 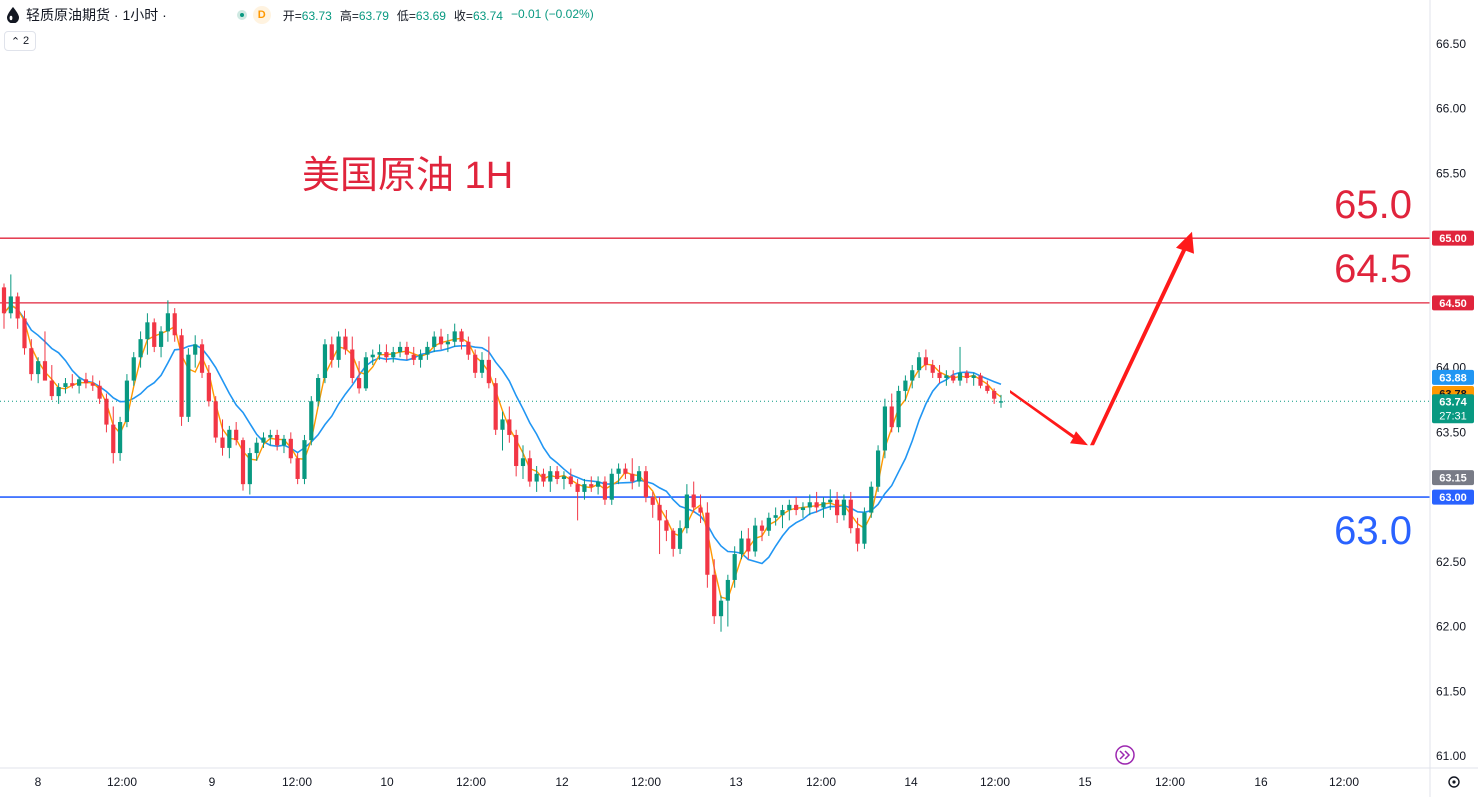 What do you see at coordinates (96, 15) in the screenshot?
I see `symbol-title: 轻质原油期货 · 1小时 ·` at bounding box center [96, 15].